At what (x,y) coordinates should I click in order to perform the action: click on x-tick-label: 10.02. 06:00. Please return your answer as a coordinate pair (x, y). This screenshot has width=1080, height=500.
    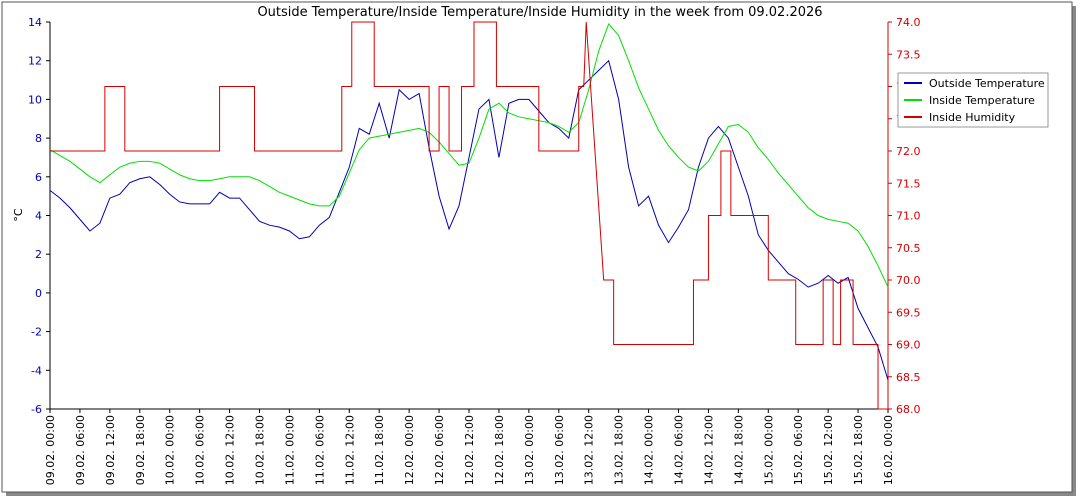
    Looking at the image, I should click on (200, 450).